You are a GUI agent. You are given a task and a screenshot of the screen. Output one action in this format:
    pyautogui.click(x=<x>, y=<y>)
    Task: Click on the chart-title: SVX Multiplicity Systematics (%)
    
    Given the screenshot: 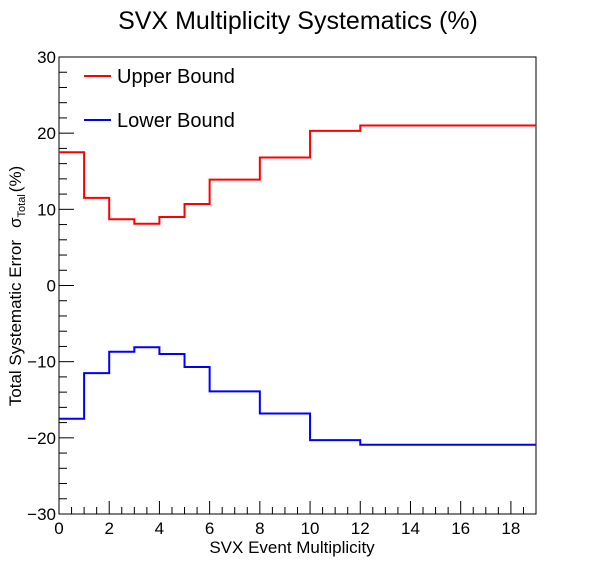 What is the action you would take?
    pyautogui.click(x=298, y=21)
    